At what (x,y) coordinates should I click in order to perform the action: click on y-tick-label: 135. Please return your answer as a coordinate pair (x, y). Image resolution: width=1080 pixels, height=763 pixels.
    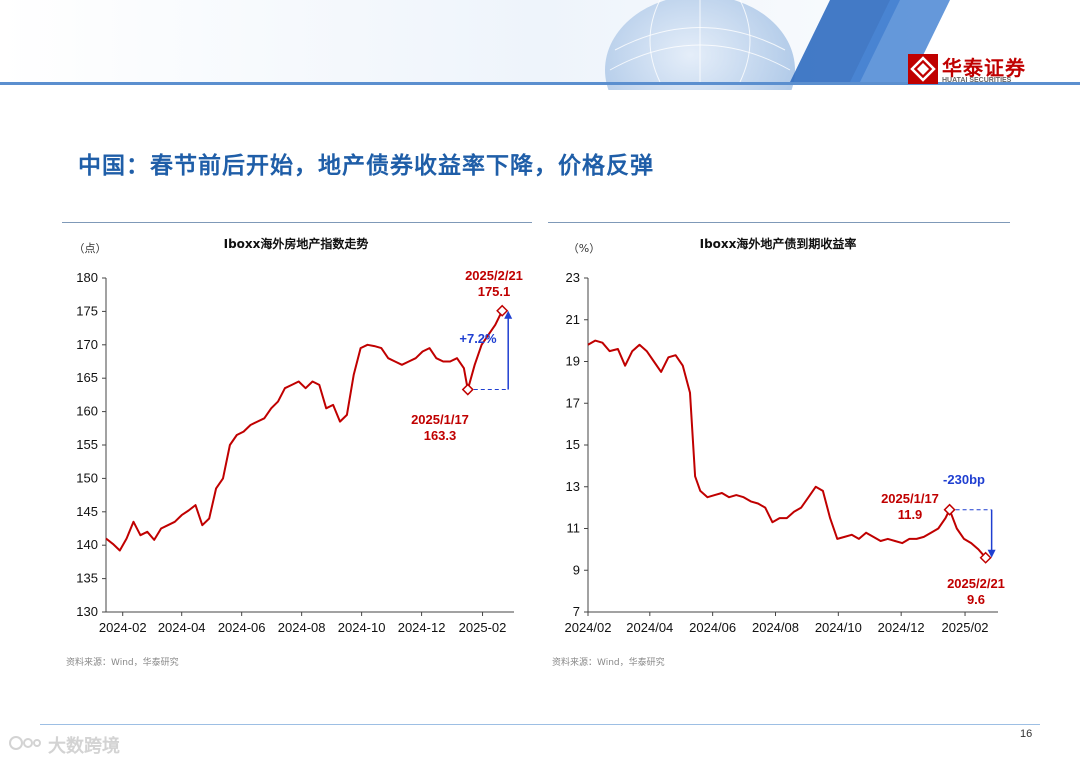
    Looking at the image, I should click on (87, 578).